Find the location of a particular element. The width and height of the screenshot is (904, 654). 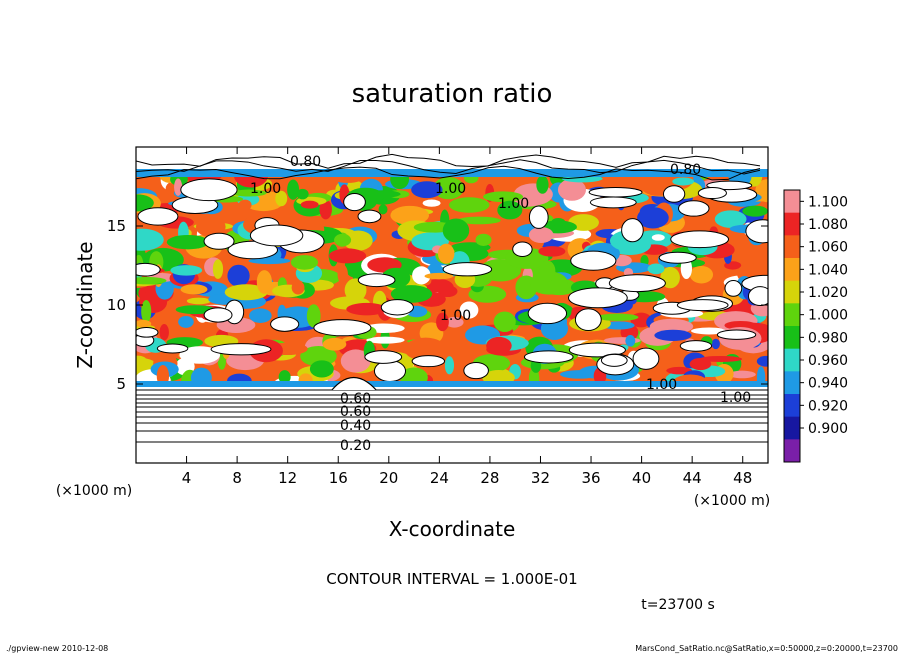

chart-title: saturation ratio is located at coordinates (452, 94).